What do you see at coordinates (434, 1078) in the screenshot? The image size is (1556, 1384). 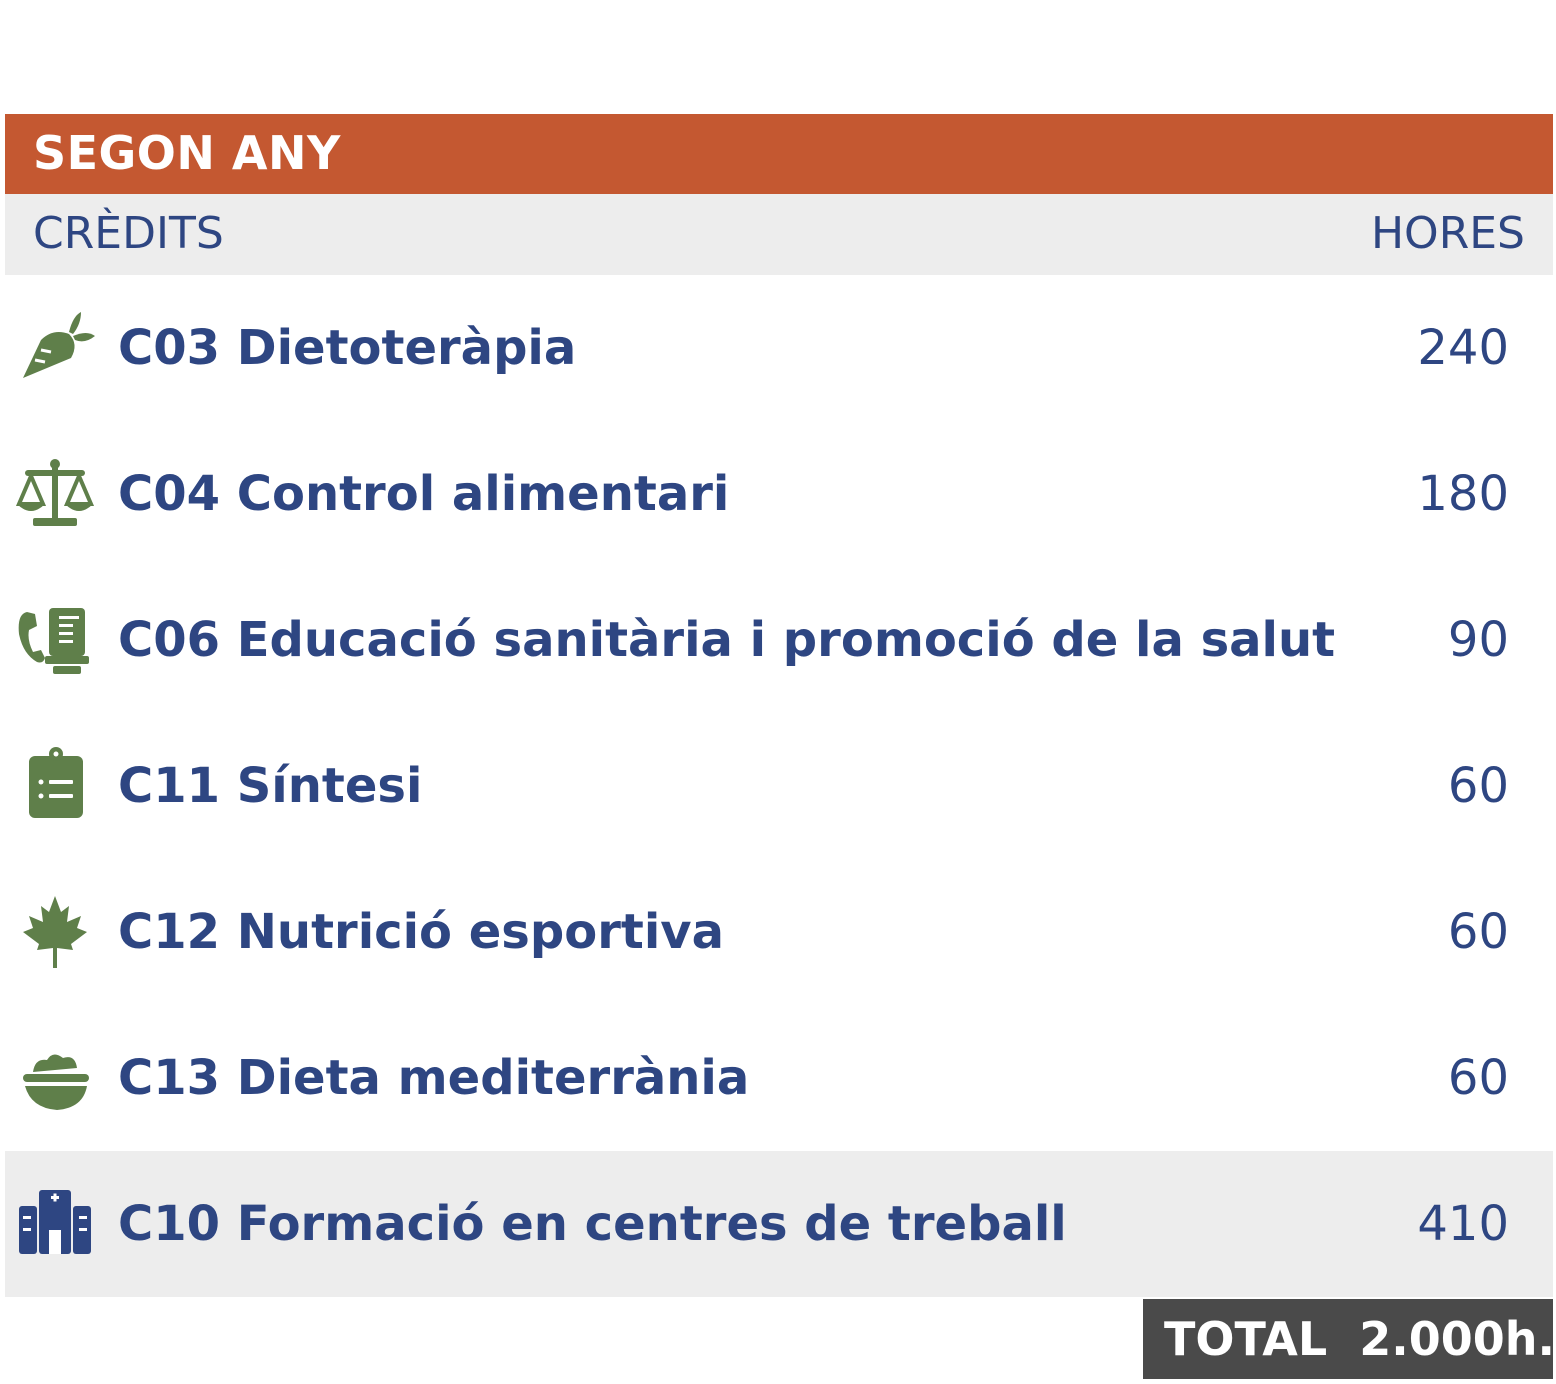 I see `credit-label: C13 Dieta mediterrània` at bounding box center [434, 1078].